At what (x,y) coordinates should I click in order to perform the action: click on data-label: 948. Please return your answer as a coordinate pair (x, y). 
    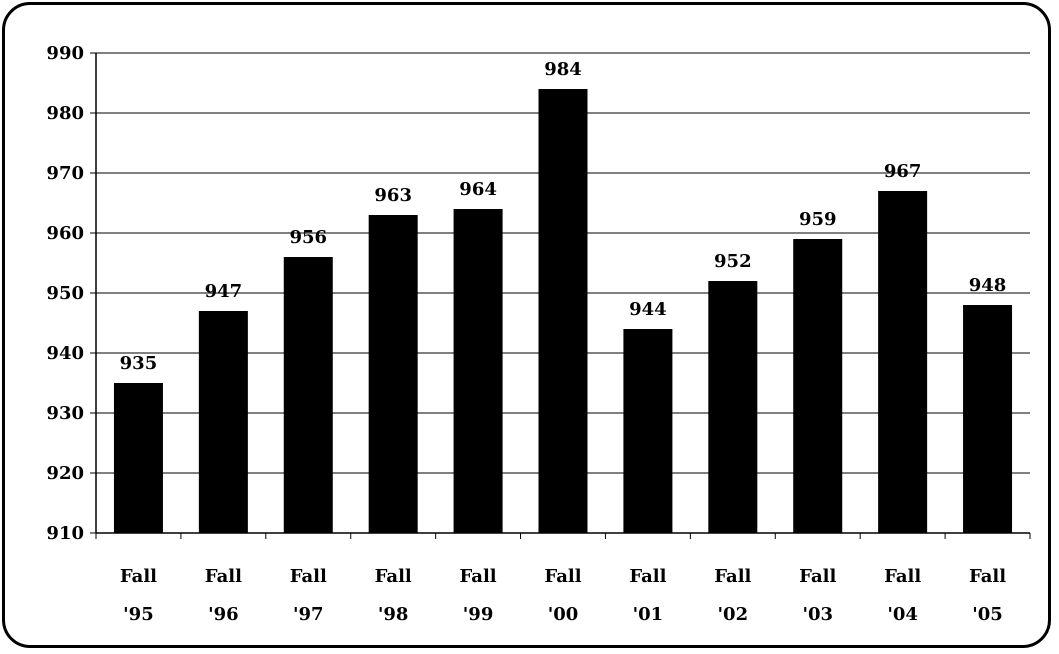
    Looking at the image, I should click on (988, 285).